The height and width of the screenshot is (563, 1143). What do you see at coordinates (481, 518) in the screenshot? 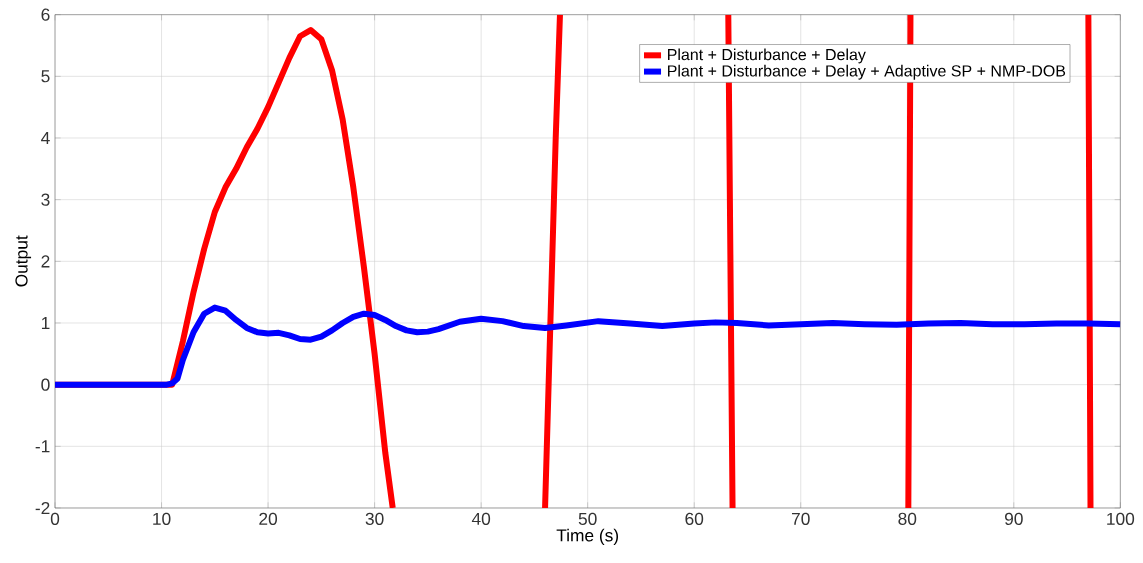
I see `x-tick-label: 40` at bounding box center [481, 518].